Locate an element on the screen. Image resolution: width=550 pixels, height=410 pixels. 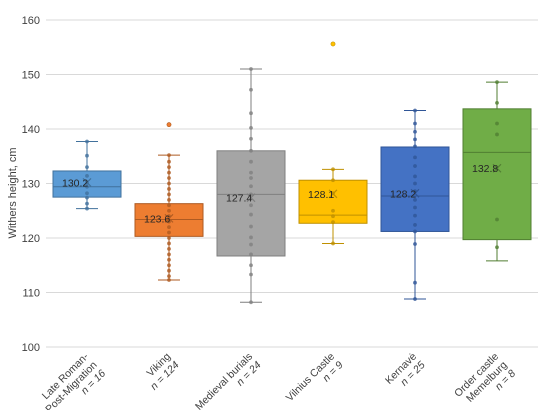
x-category-label: Vikingn = 124 is located at coordinates (161, 372).